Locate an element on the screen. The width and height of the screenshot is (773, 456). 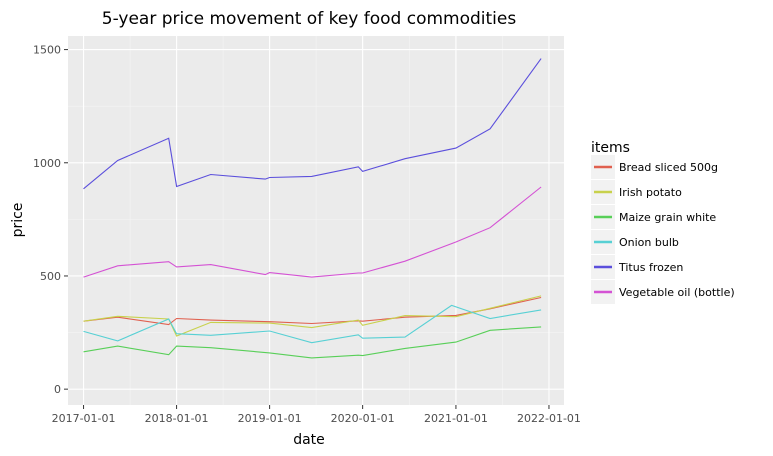
series-line-bread-sliced-500g is located at coordinates (312, 311).